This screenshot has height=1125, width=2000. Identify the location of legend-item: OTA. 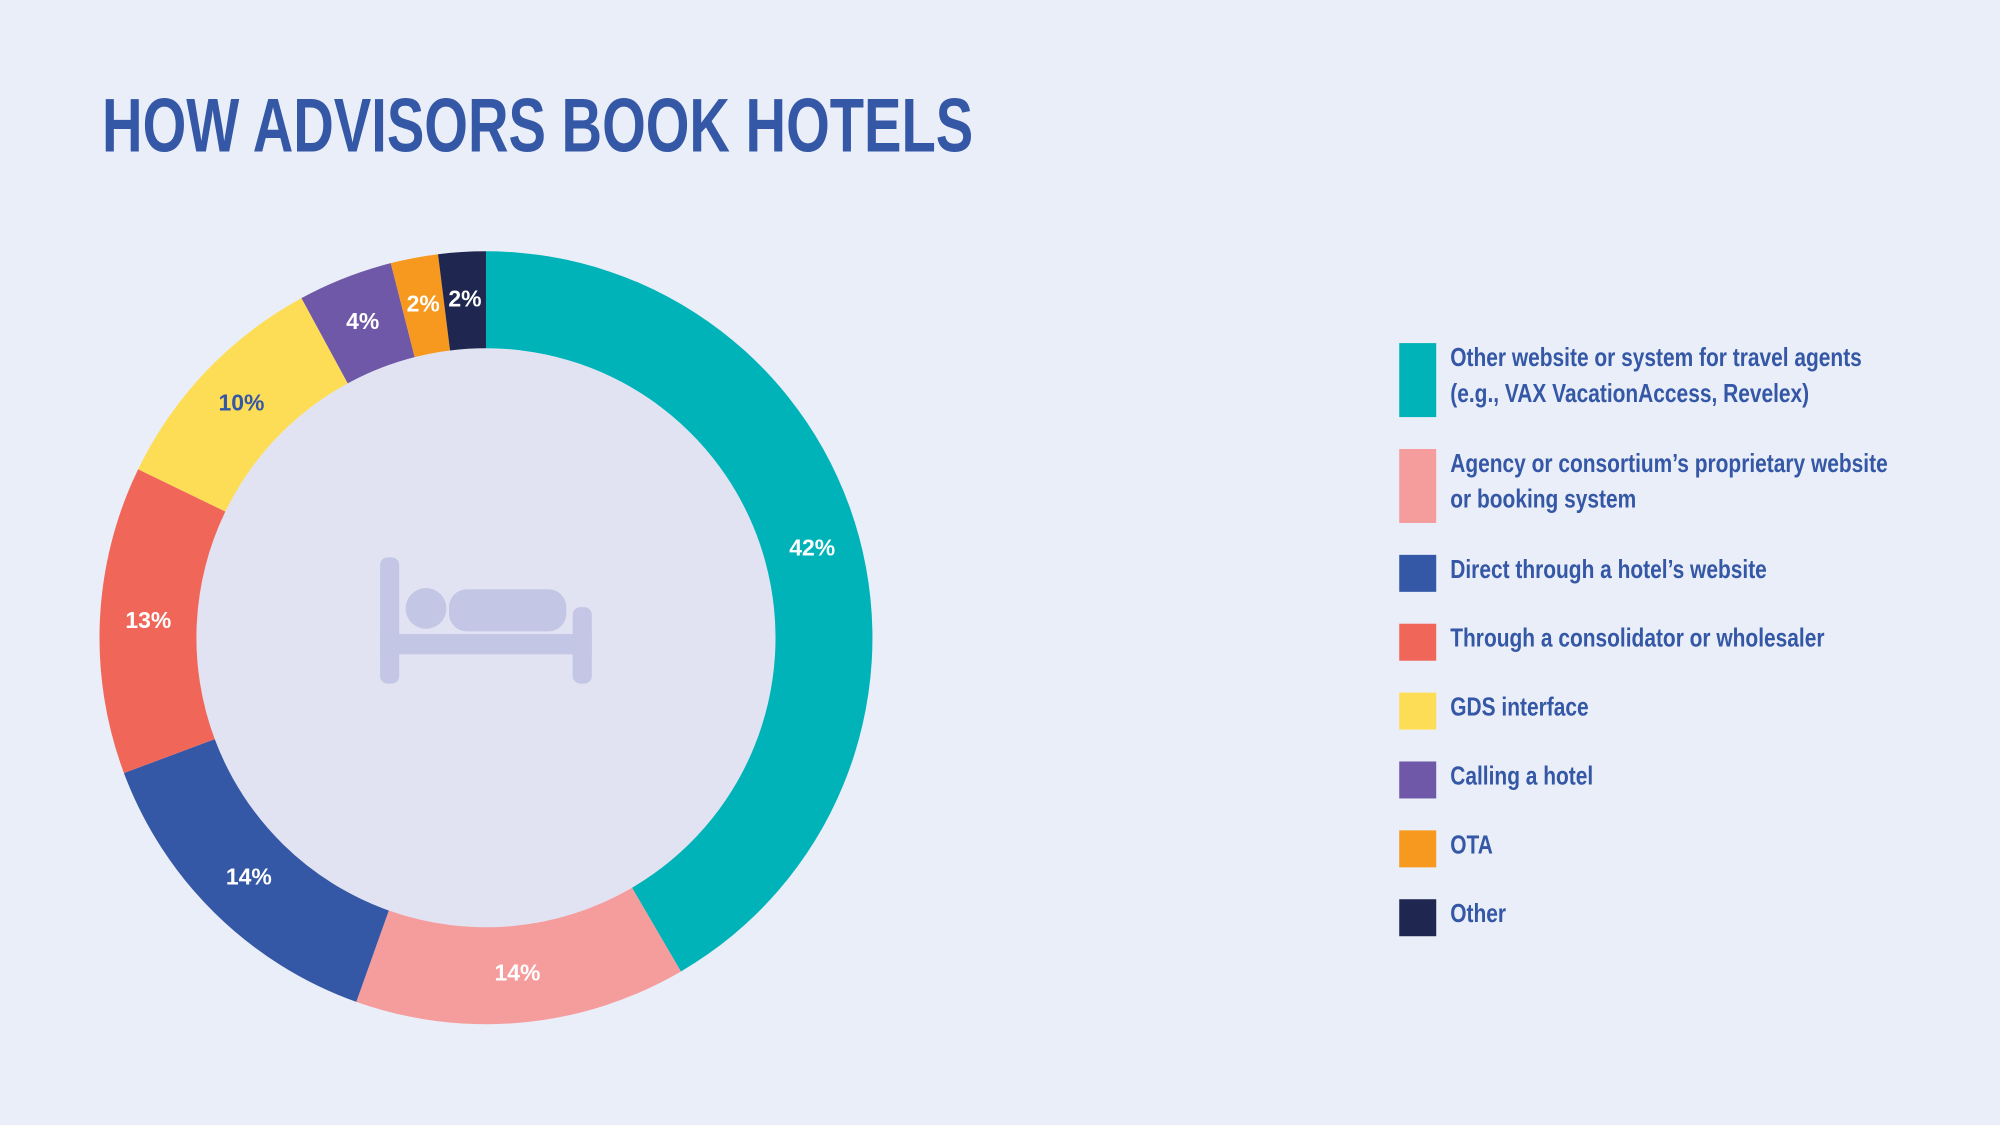
(1471, 845).